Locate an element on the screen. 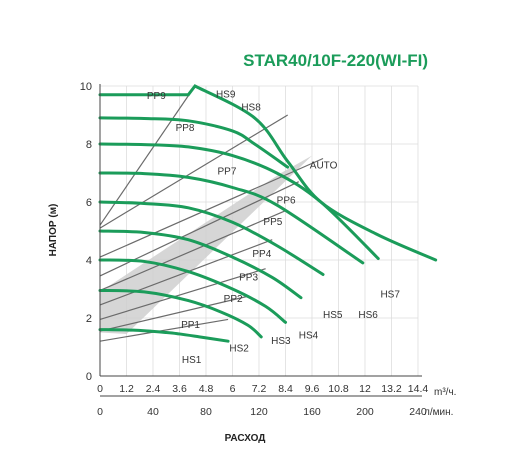  label-hs5: HS5 is located at coordinates (333, 315).